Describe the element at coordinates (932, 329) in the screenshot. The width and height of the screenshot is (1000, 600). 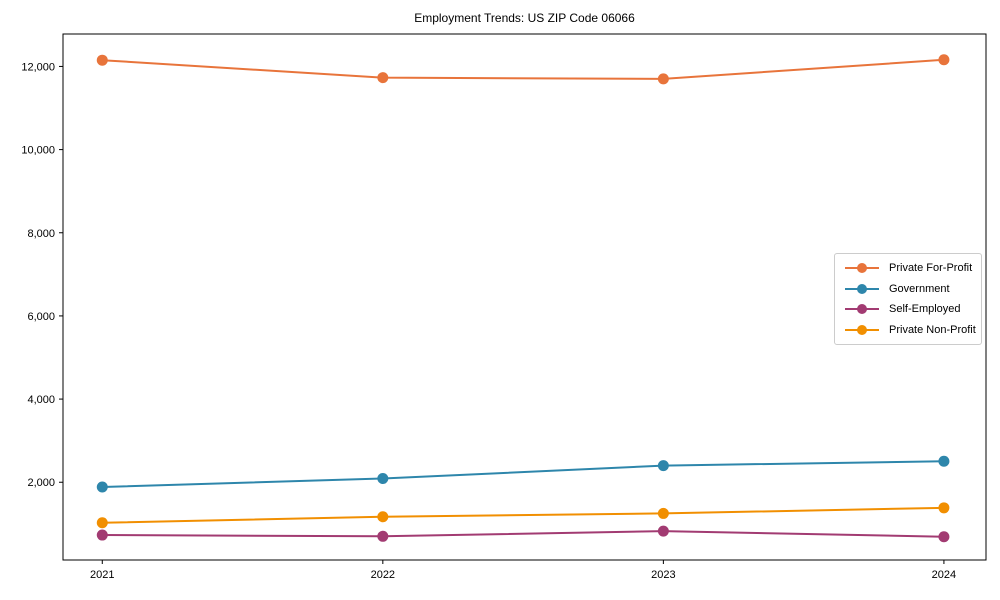
I see `legend-label: Private Non-Profit` at that location.